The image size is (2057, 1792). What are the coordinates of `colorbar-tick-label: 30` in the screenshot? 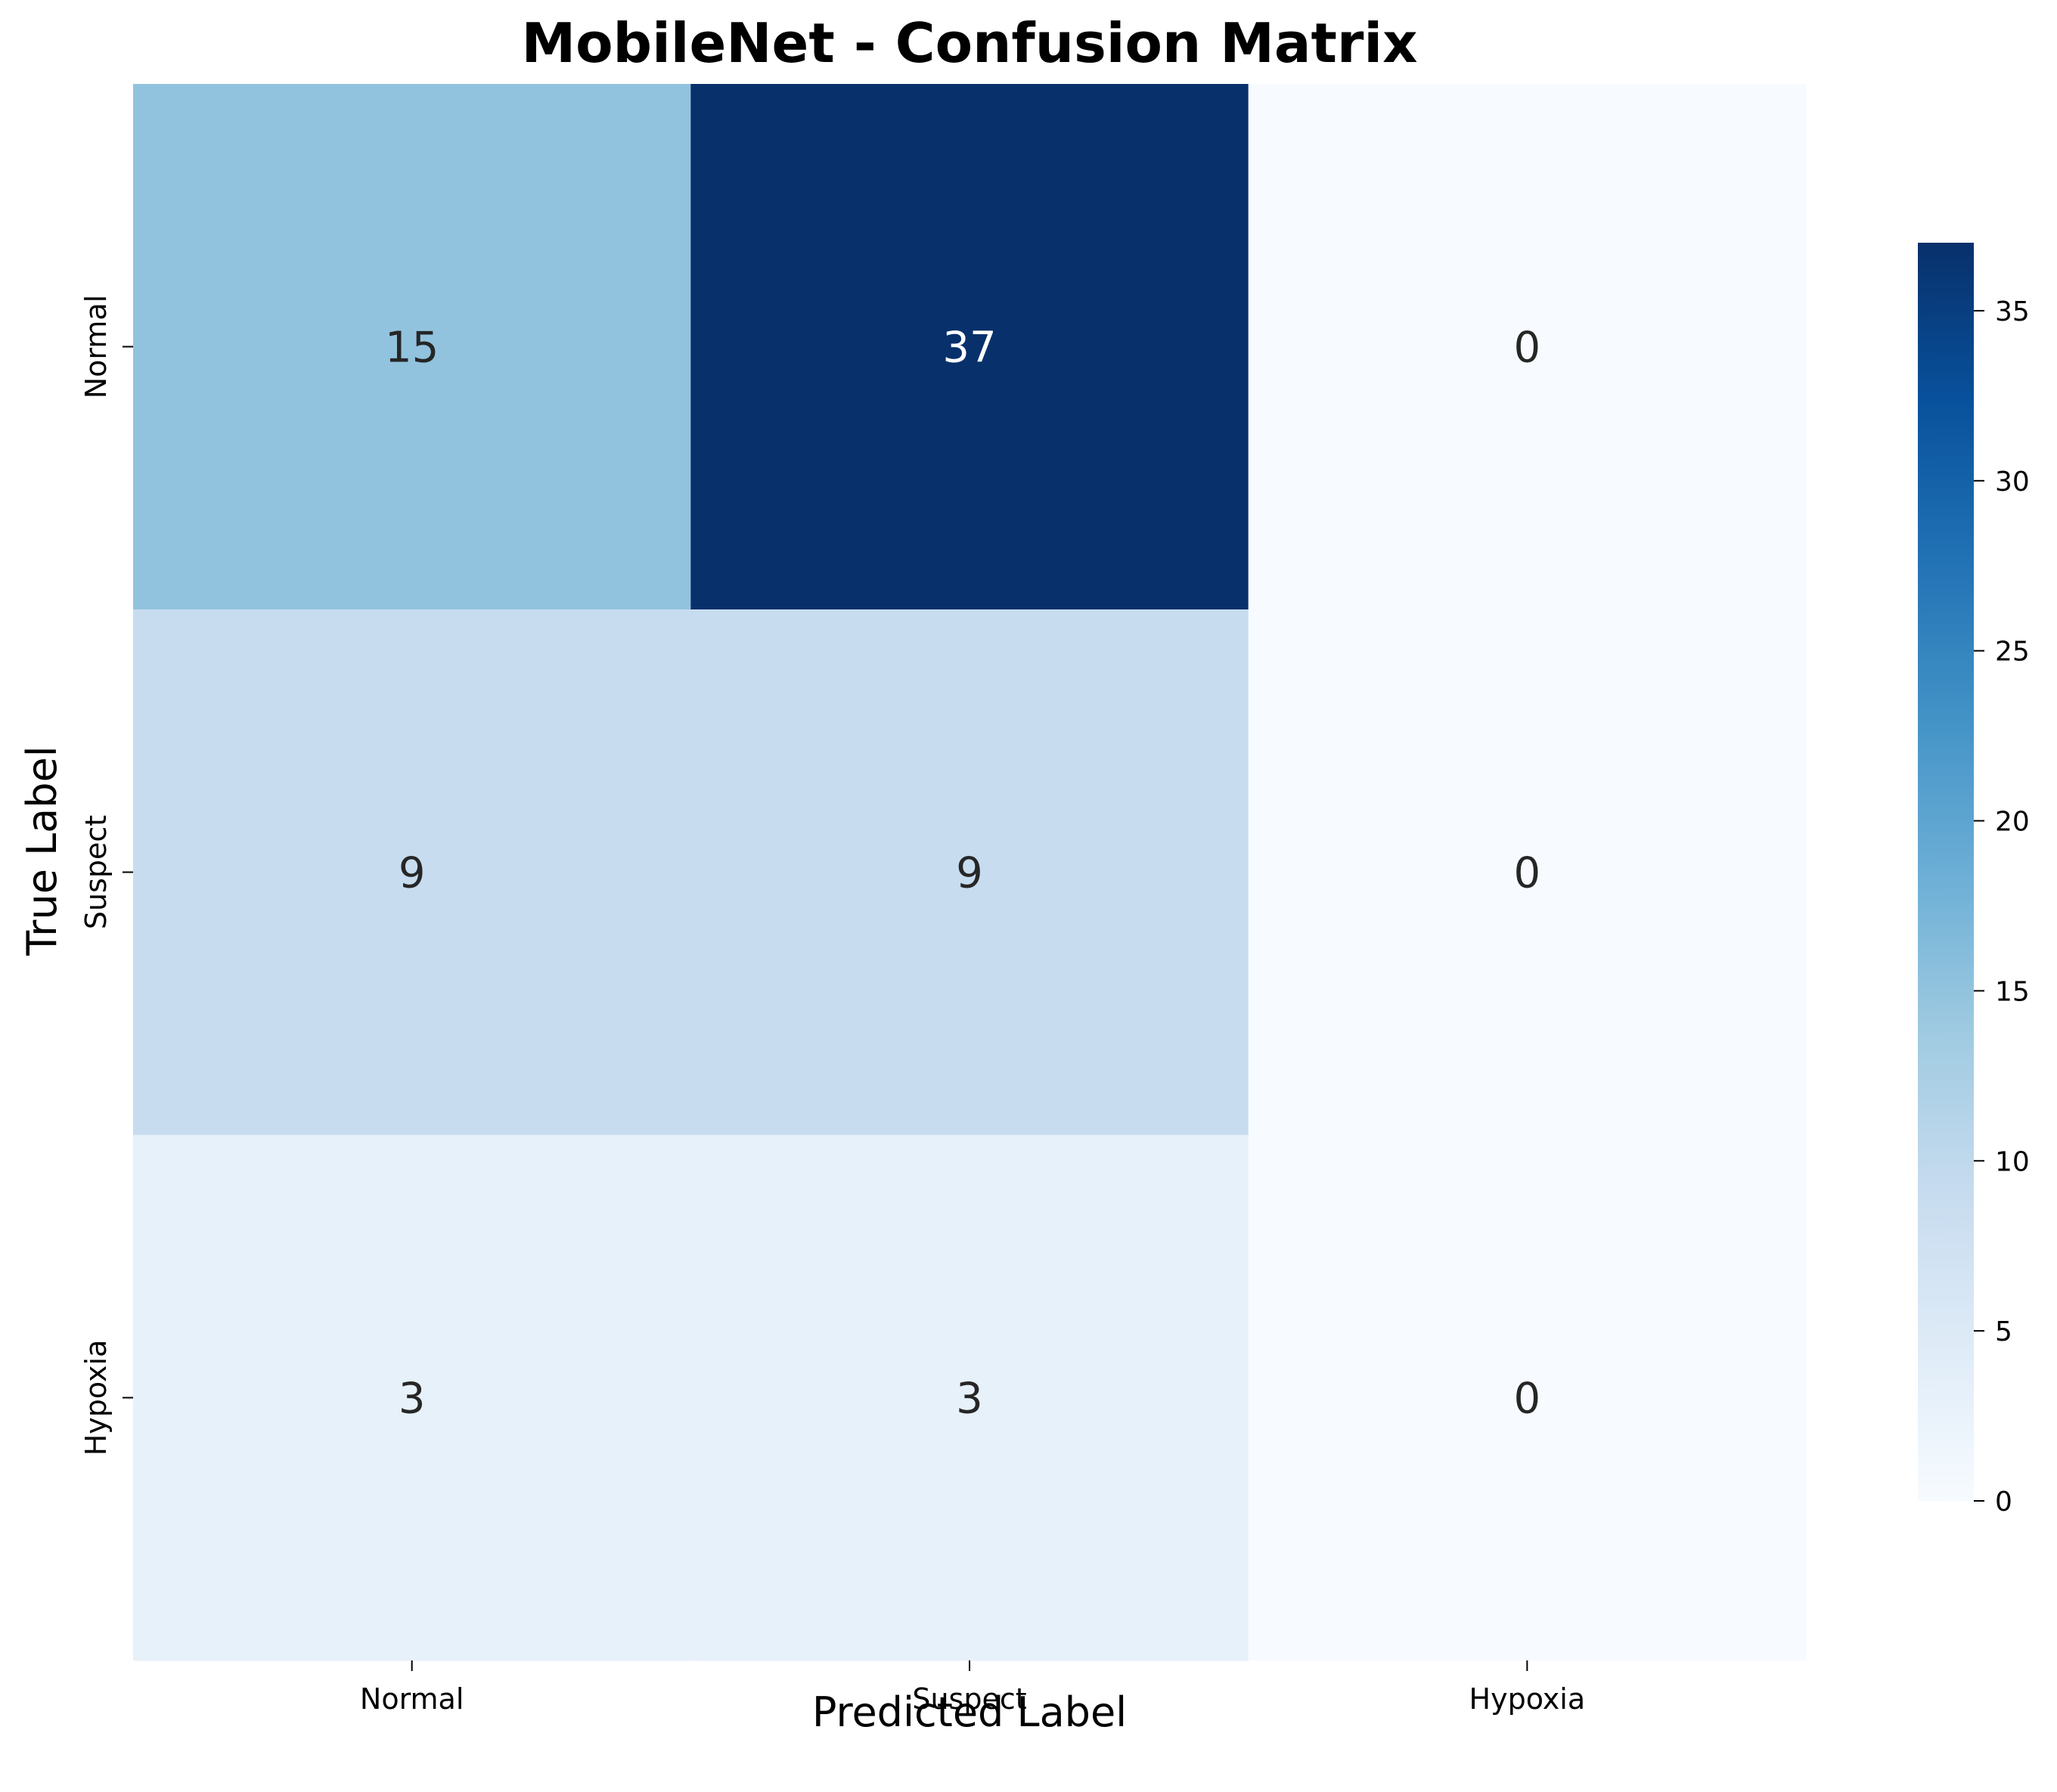 It's located at (2013, 482).